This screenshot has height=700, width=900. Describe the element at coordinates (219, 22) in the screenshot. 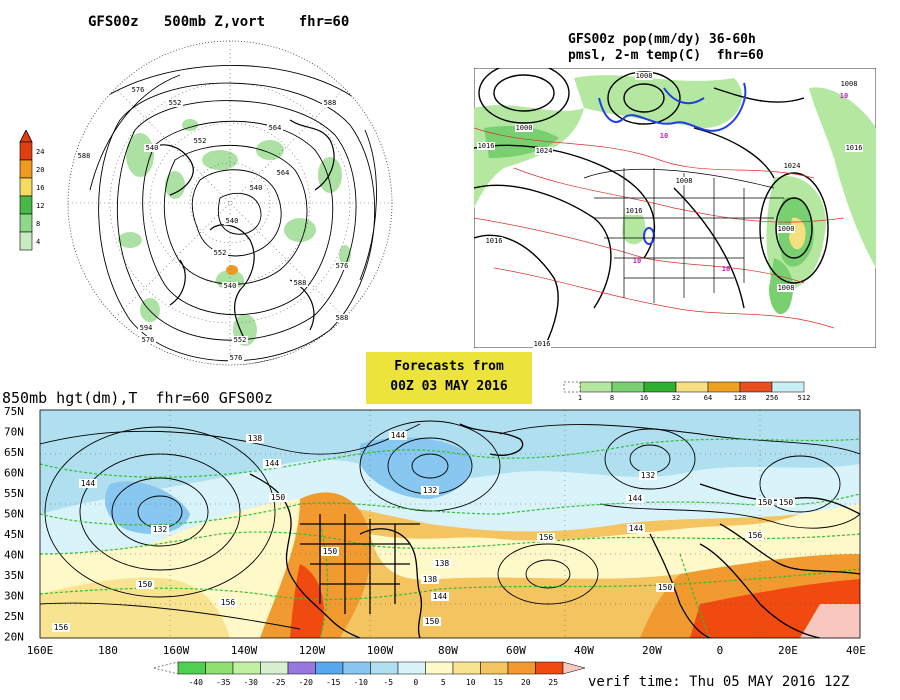

I see `panel-500mb-title: GFS00z 500mb Z,vort fhr=60` at that location.